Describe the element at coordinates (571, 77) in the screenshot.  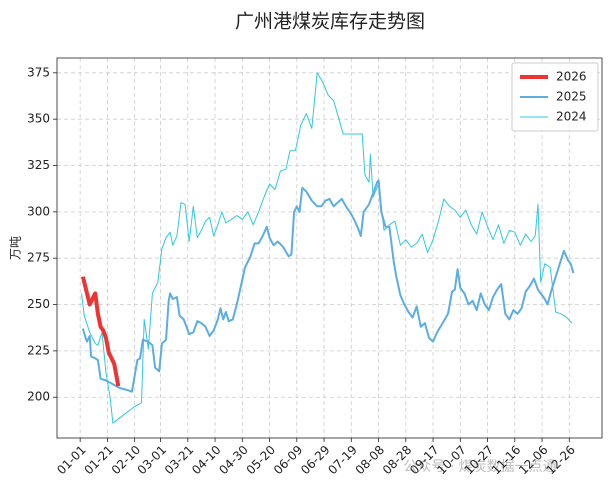
I see `legend-label: 2026` at that location.